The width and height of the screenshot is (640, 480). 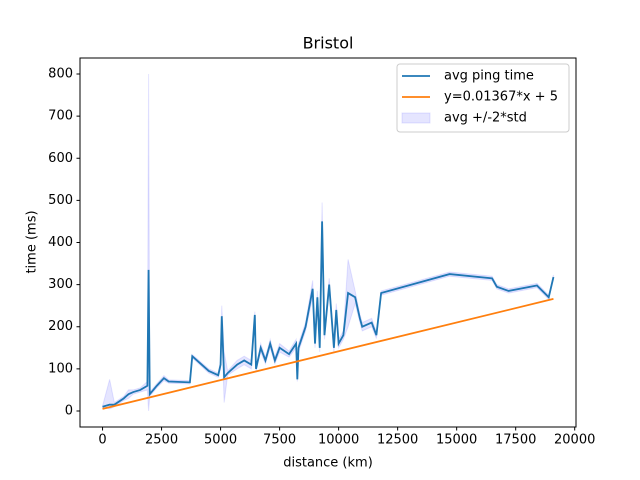 I want to click on y-tick-label: 500, so click(x=60, y=200).